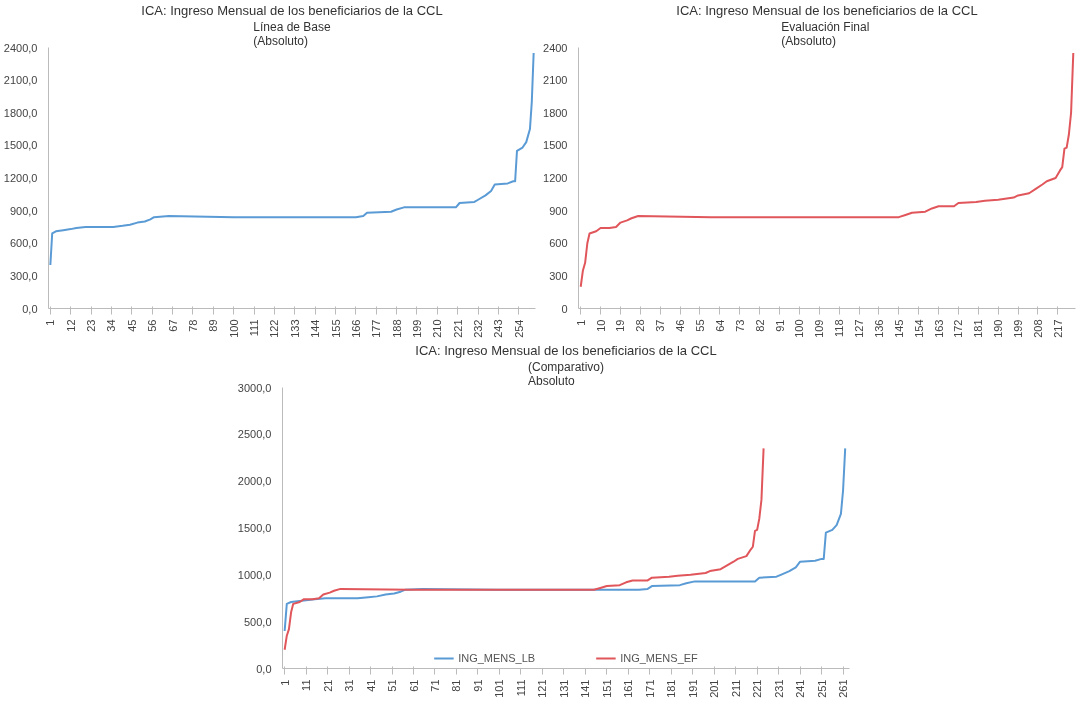 The image size is (1088, 715). Describe the element at coordinates (497, 658) in the screenshot. I see `legend-label: ING_MENS_LB` at that location.